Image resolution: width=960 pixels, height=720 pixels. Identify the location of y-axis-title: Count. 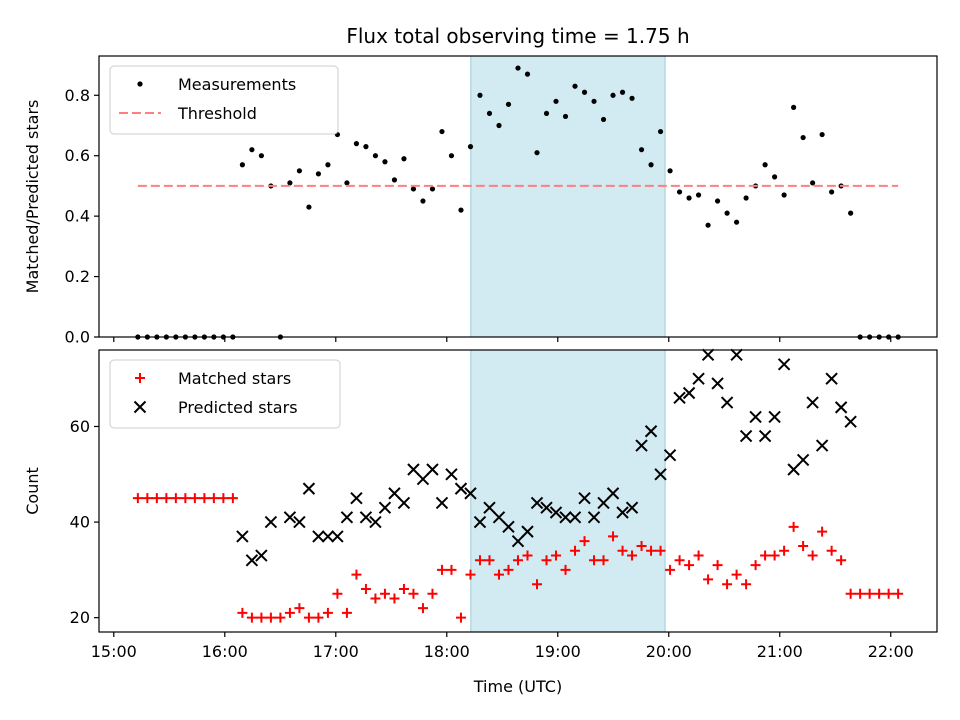
(32, 491).